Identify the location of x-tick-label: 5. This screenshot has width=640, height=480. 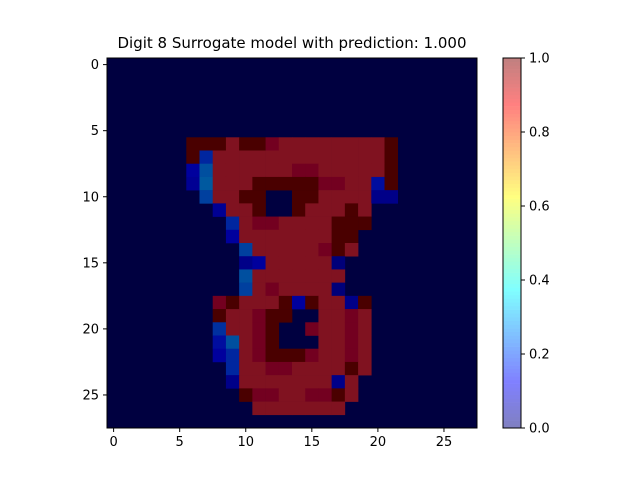
(180, 442).